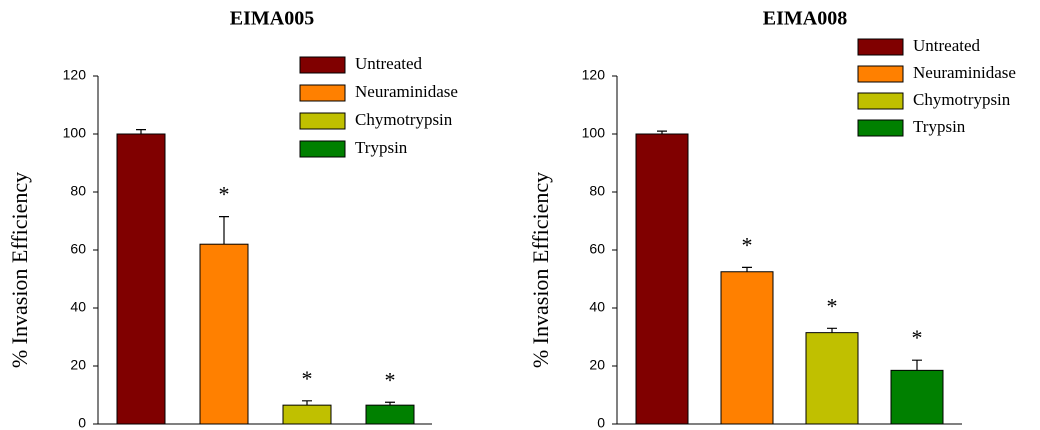 The image size is (1040, 430). Describe the element at coordinates (272, 19) in the screenshot. I see `chart-title: EIMA005` at that location.